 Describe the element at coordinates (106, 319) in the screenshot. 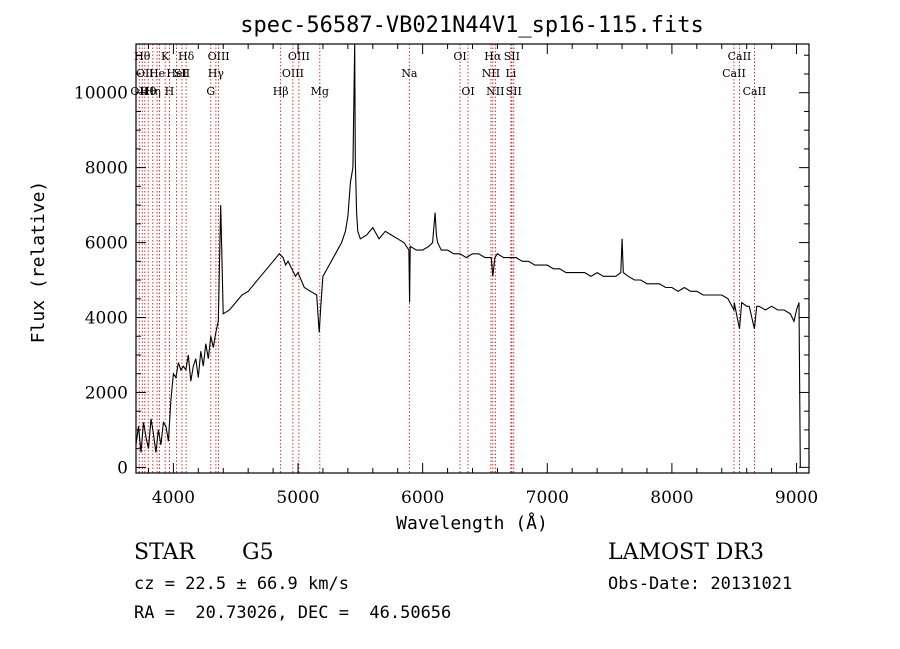

I see `y-tick-label: 4000` at that location.